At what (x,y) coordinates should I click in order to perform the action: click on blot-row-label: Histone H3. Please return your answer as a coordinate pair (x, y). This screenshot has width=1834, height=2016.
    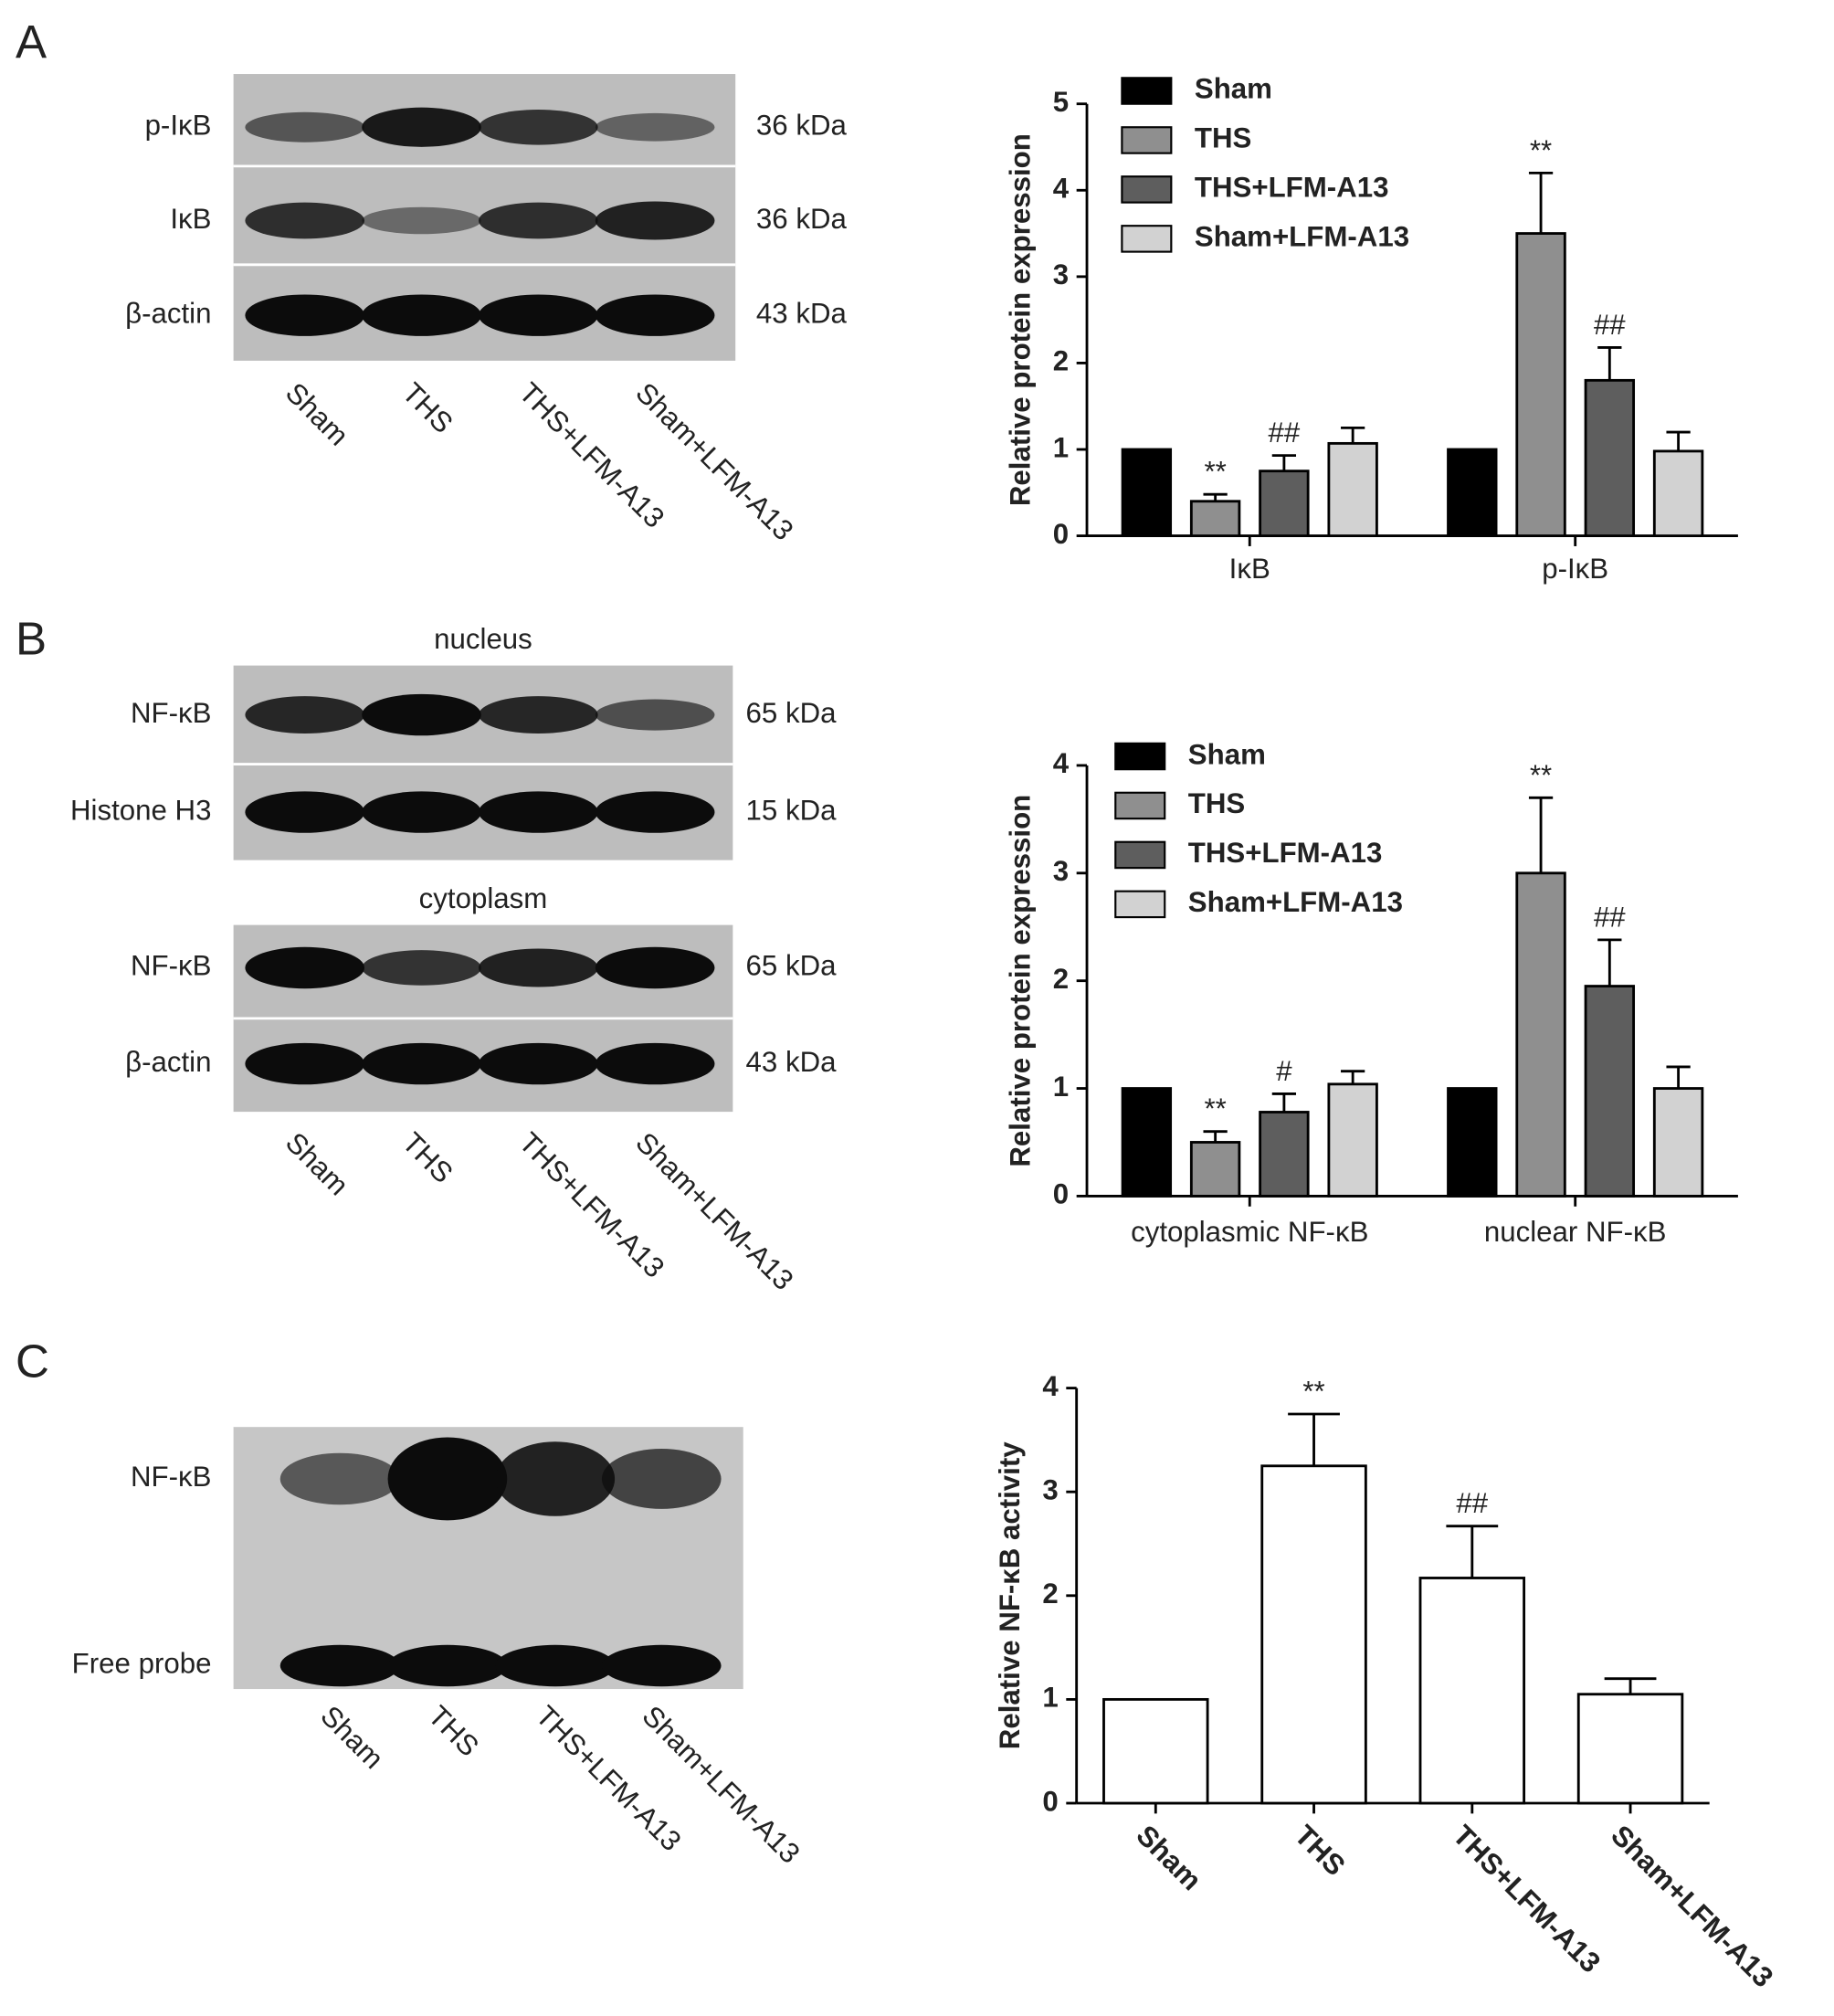
    Looking at the image, I should click on (141, 810).